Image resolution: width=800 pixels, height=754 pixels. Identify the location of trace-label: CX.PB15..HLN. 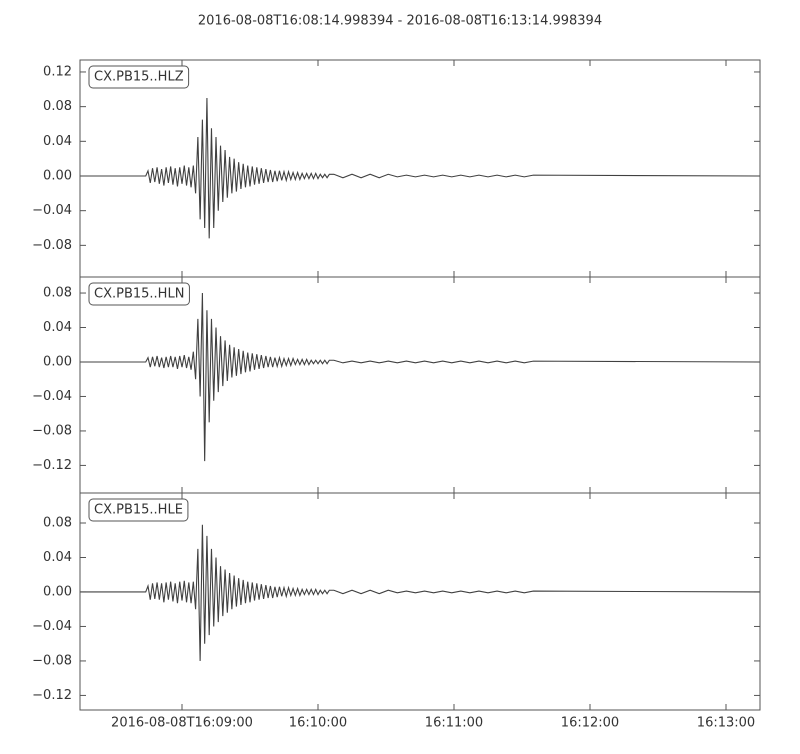
(139, 294).